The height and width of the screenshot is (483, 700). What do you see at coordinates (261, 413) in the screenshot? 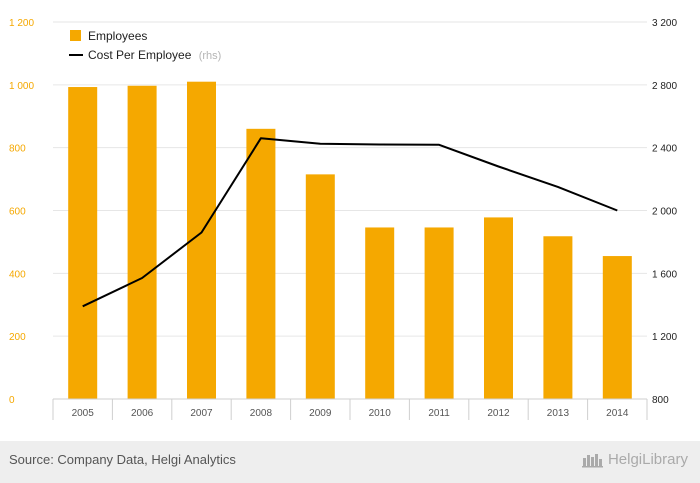
I see `x-tick-label: 2008` at bounding box center [261, 413].